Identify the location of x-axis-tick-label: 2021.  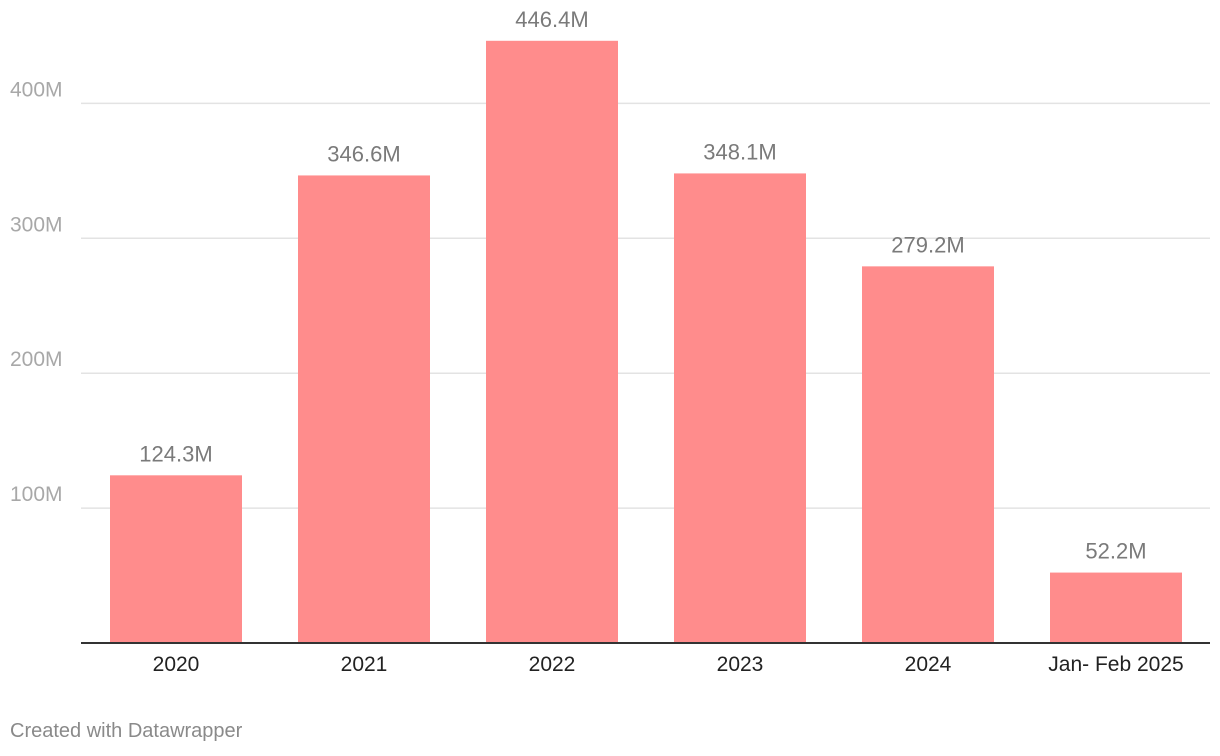
(364, 664).